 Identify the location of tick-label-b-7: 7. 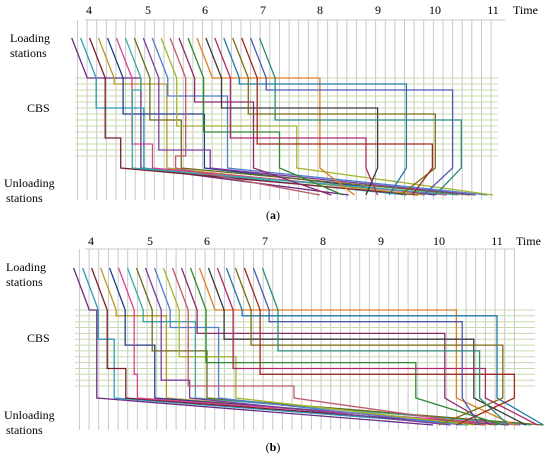
(265, 241).